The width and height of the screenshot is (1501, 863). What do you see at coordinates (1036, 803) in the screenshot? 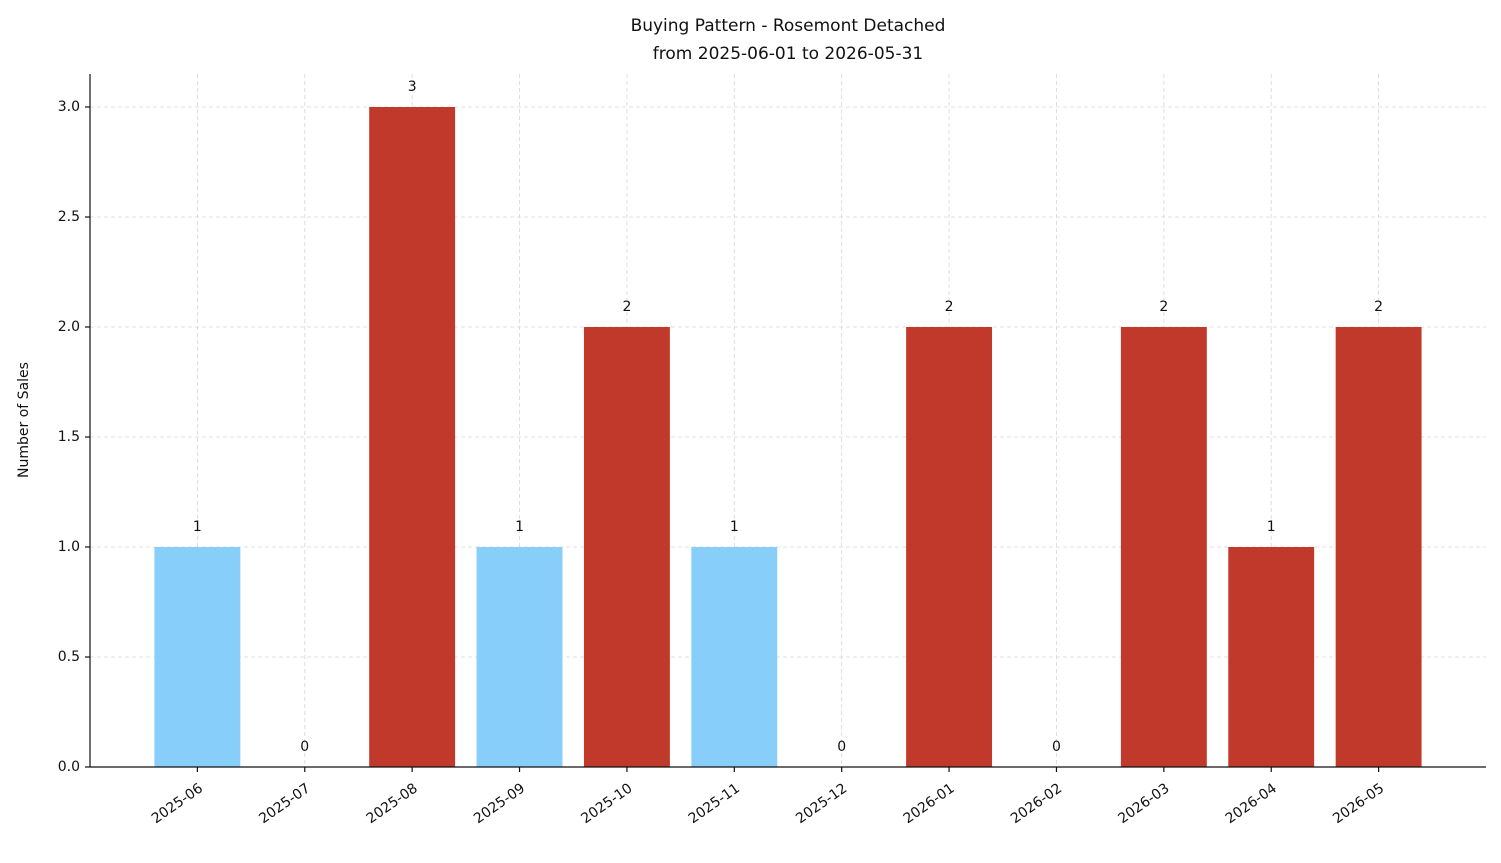
I see `x-tick-label: 2026-02` at bounding box center [1036, 803].